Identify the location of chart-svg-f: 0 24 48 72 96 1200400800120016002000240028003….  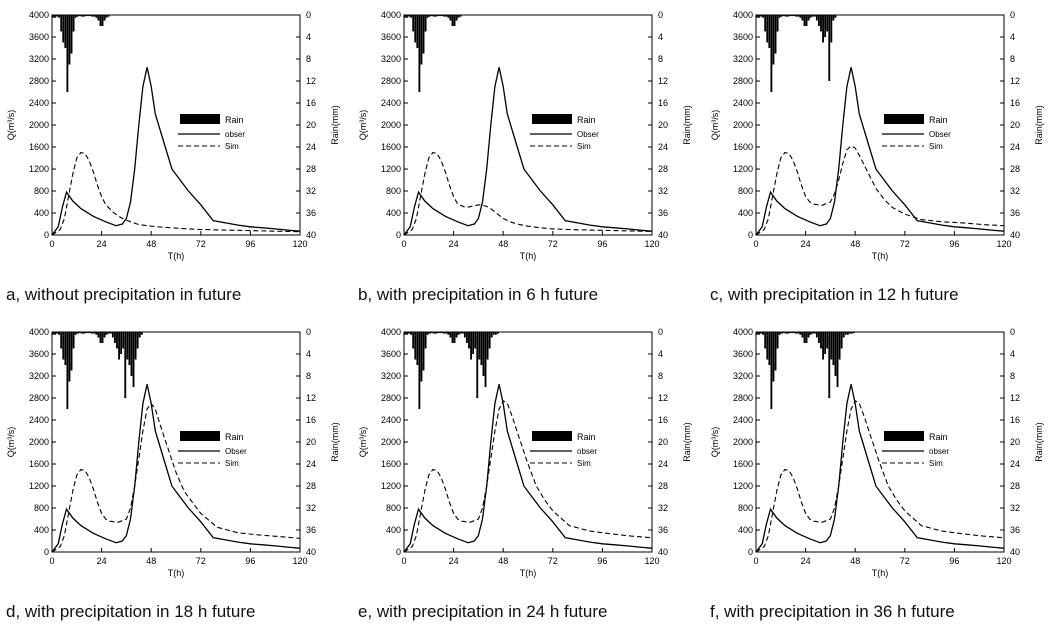
(877, 452).